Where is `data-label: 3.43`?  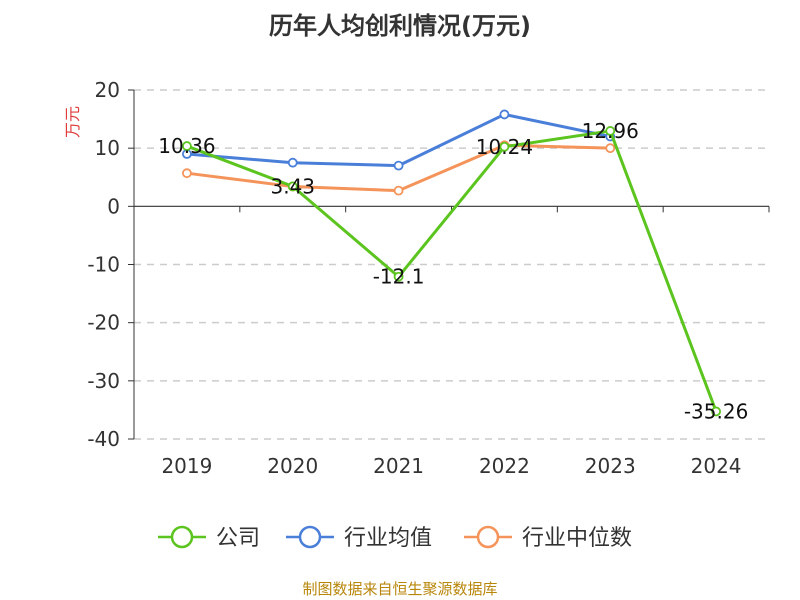
data-label: 3.43 is located at coordinates (292, 186).